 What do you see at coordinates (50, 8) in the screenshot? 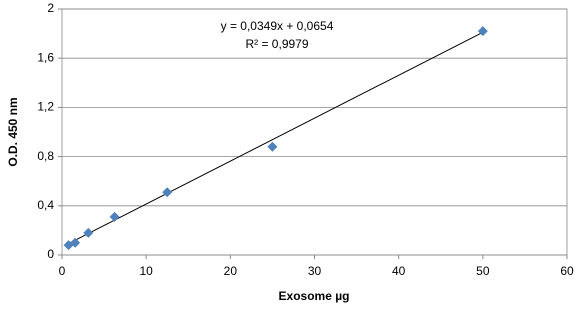
I see `y-tick-label: 2` at bounding box center [50, 8].